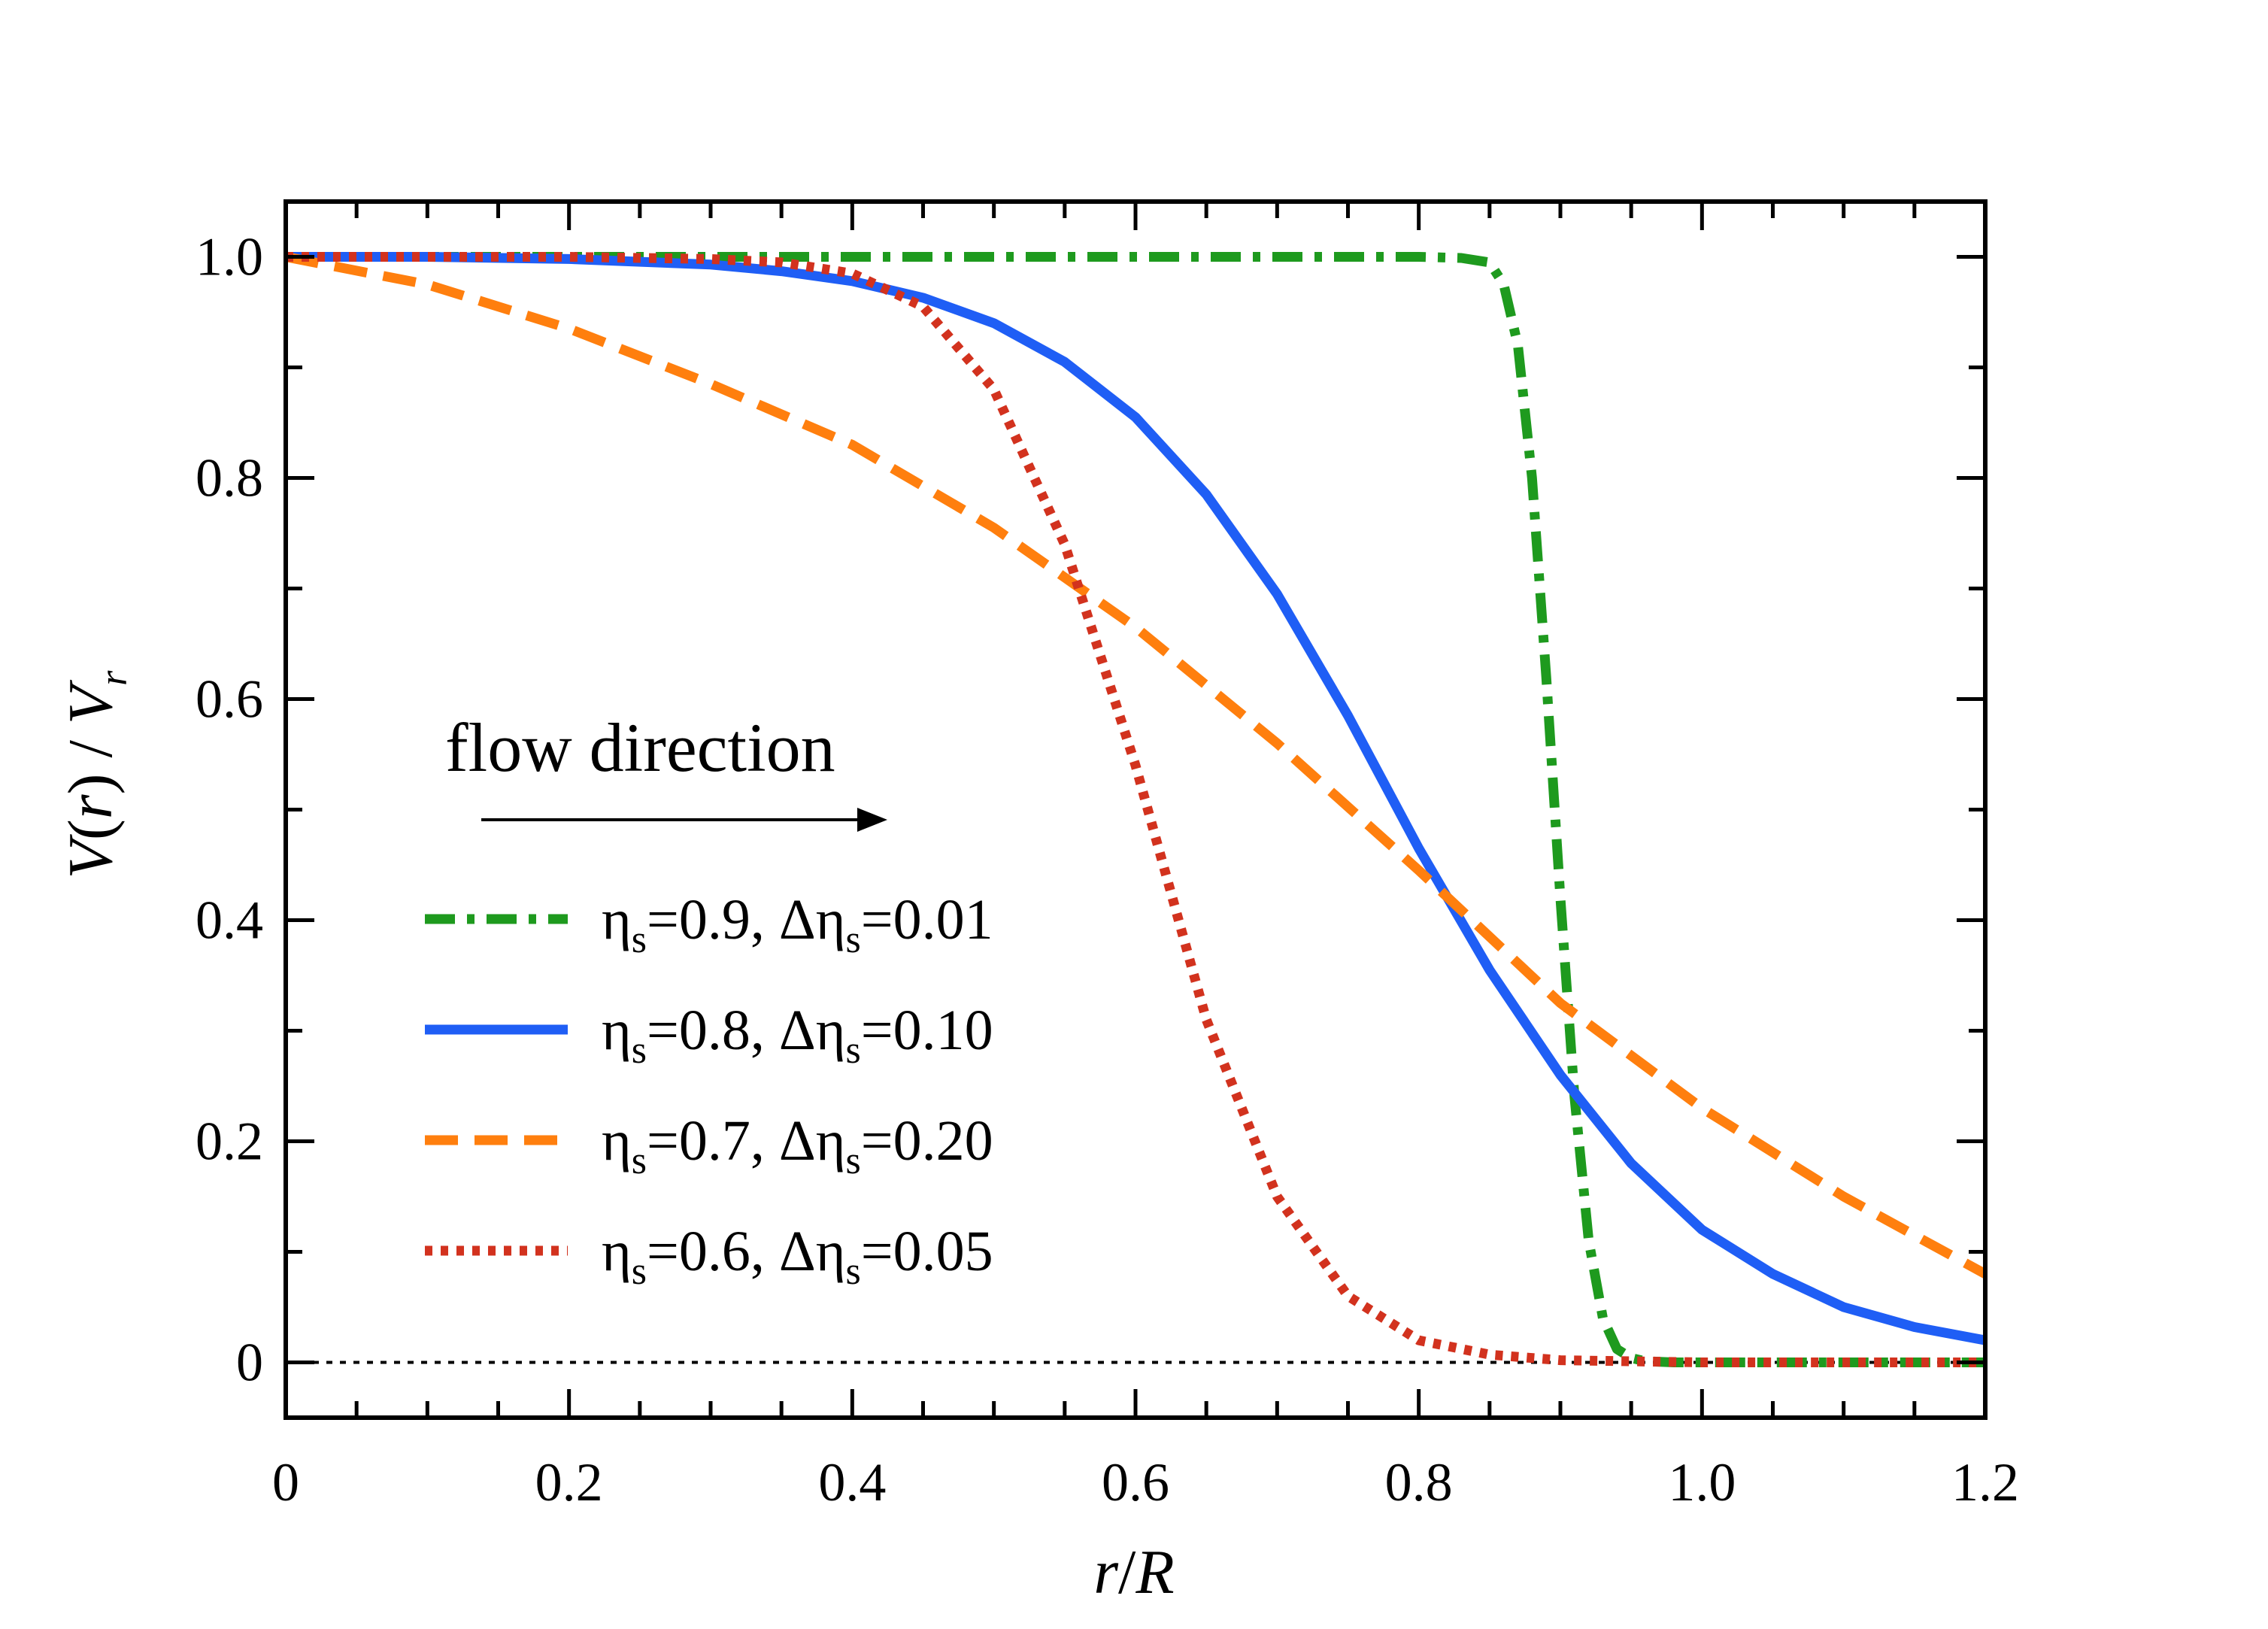  What do you see at coordinates (640, 747) in the screenshot?
I see `flow-direction-label: flow direction` at bounding box center [640, 747].